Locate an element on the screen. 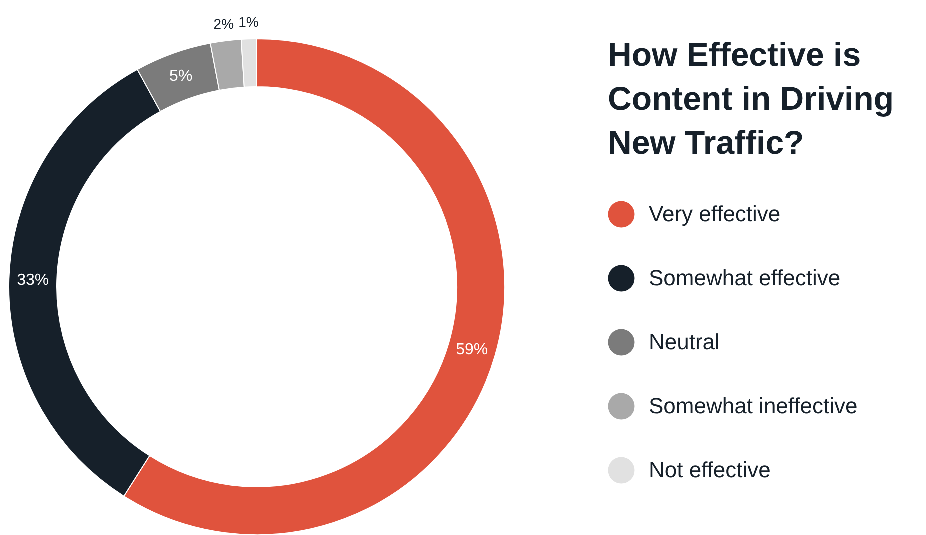  legend-label: Somewhat ineffective is located at coordinates (753, 406).